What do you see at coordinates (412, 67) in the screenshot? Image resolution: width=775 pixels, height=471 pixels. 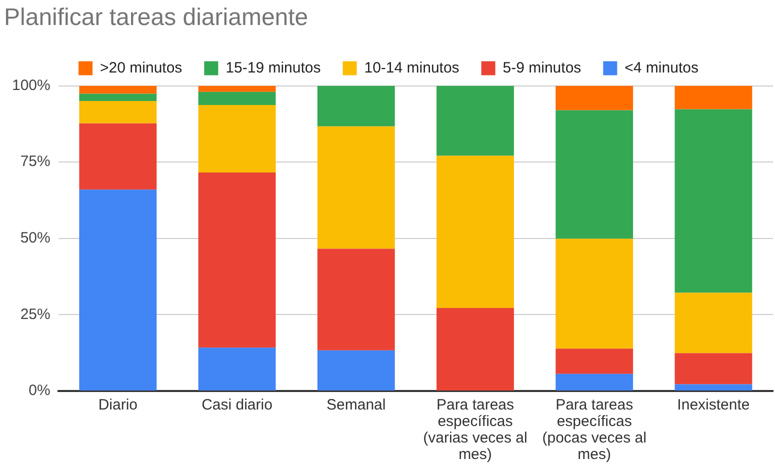 I see `legend-label: 10-14 minutos` at bounding box center [412, 67].